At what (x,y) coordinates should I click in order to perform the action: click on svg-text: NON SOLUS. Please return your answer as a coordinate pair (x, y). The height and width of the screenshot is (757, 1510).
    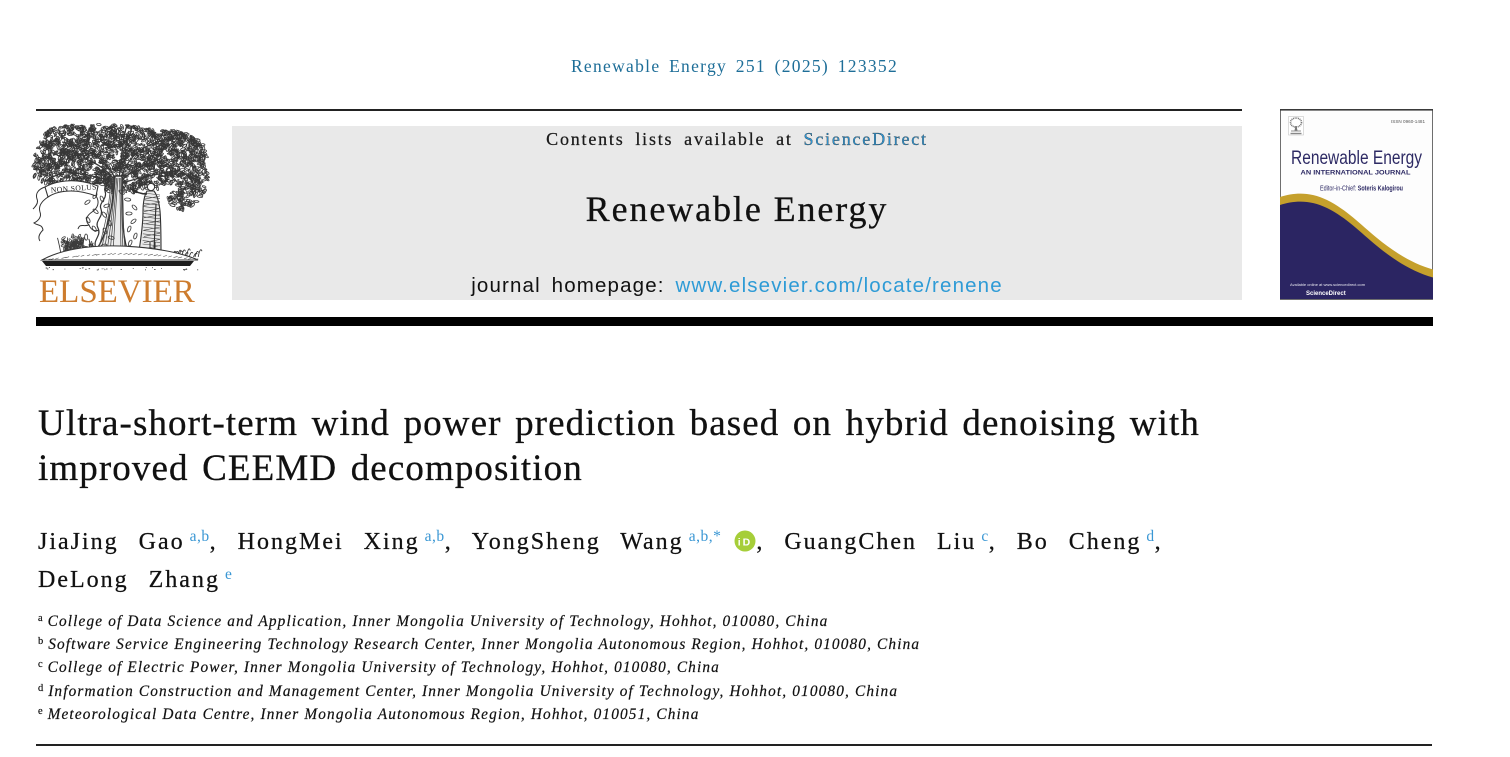
    Looking at the image, I should click on (74, 188).